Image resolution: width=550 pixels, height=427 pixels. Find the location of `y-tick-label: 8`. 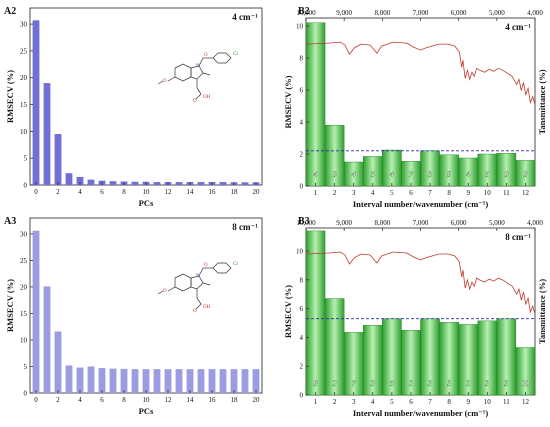

y-tick-label: 8 is located at coordinates (302, 59).